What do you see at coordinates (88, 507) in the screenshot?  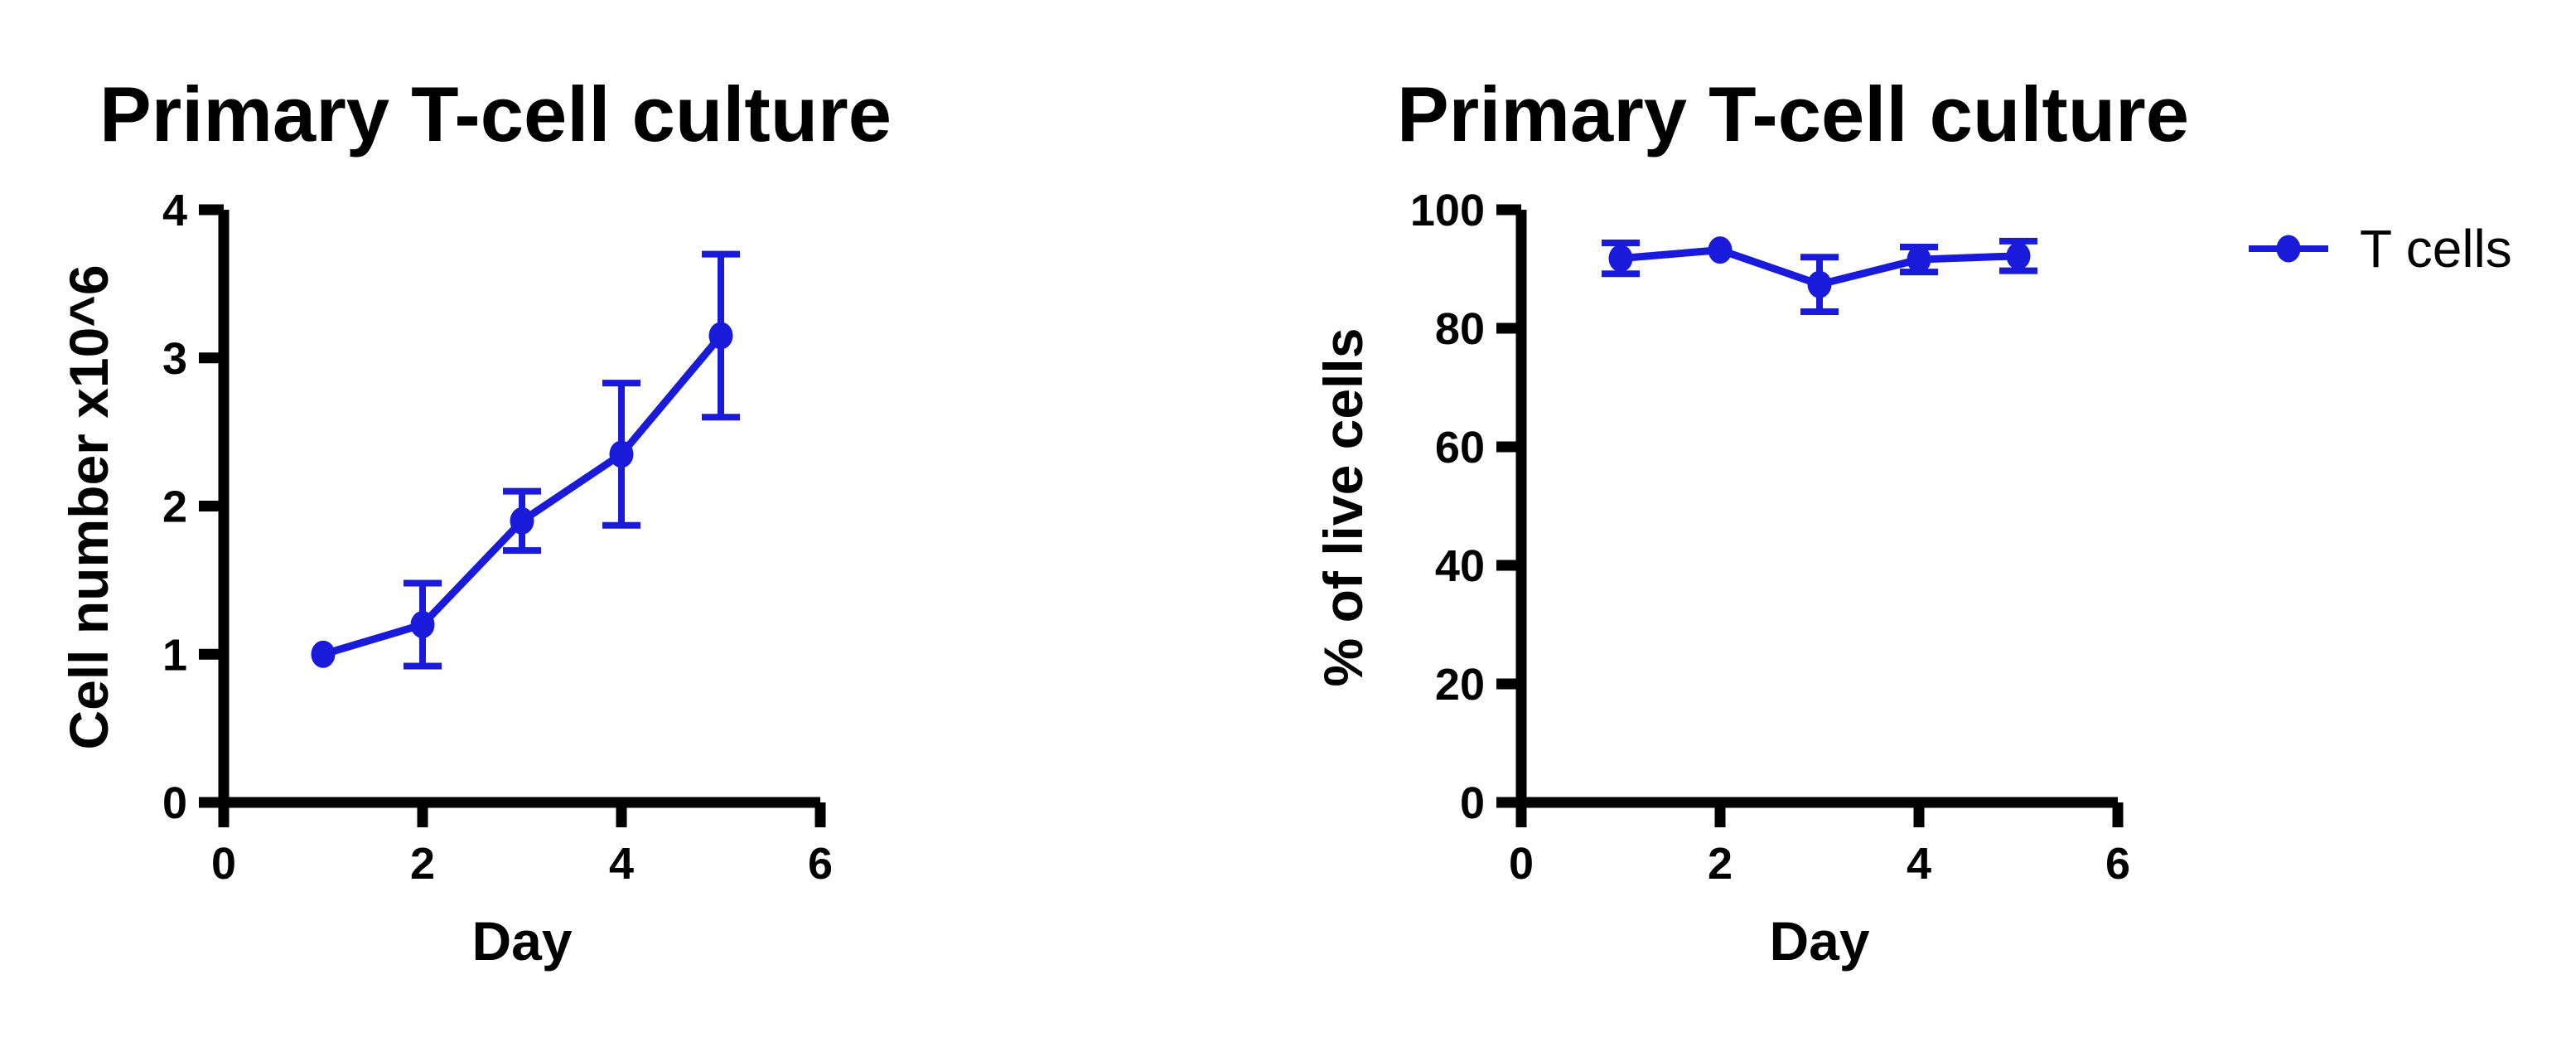 I see `y-axis-label: Cell number x10^6` at bounding box center [88, 507].